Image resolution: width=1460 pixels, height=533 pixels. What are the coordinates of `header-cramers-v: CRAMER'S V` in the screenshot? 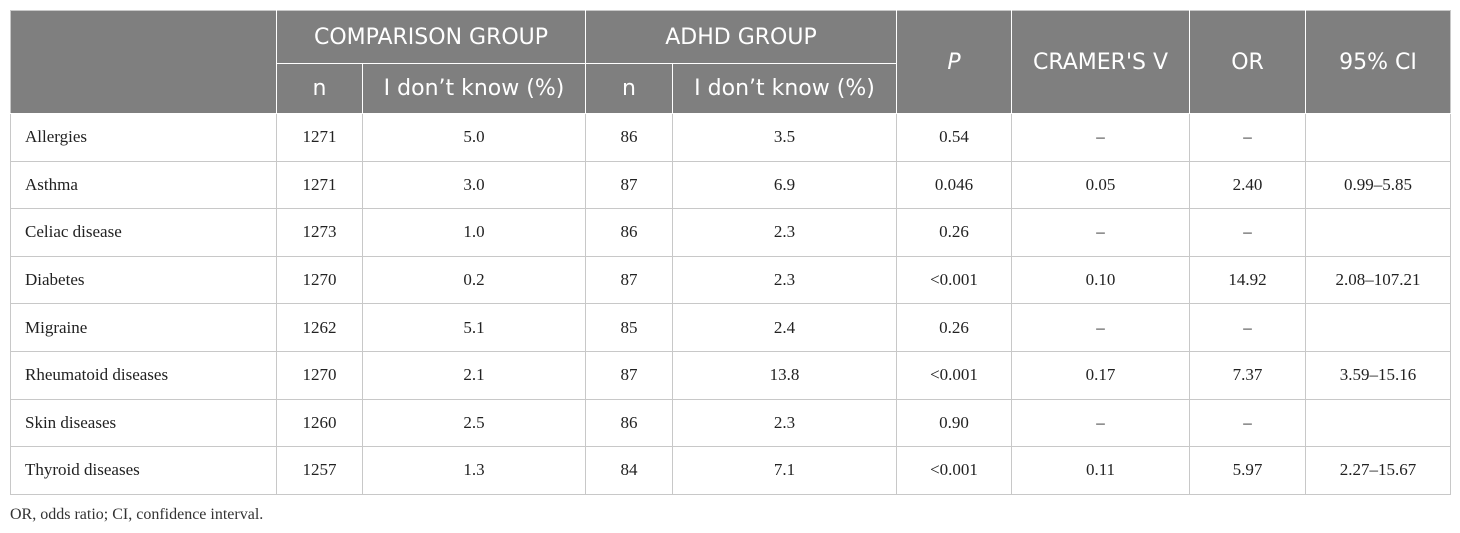 It's located at (1100, 62).